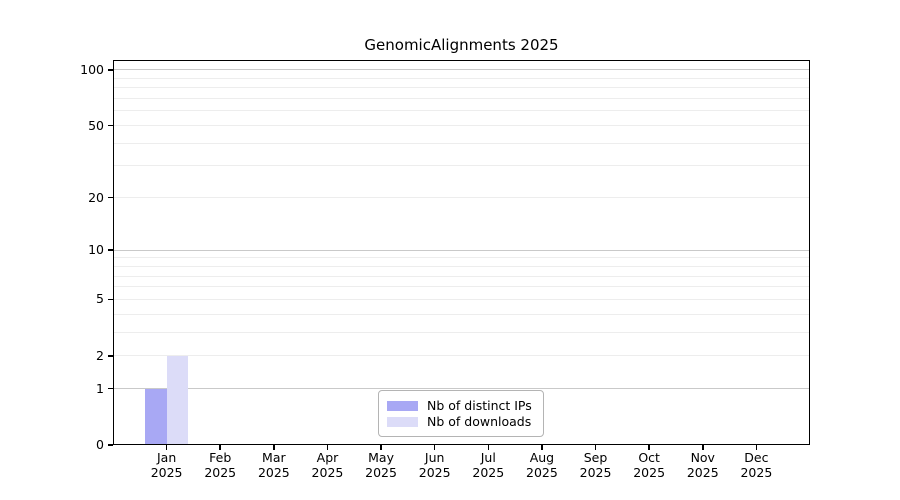 This screenshot has height=500, width=900. I want to click on x-tick-jul, so click(488, 447).